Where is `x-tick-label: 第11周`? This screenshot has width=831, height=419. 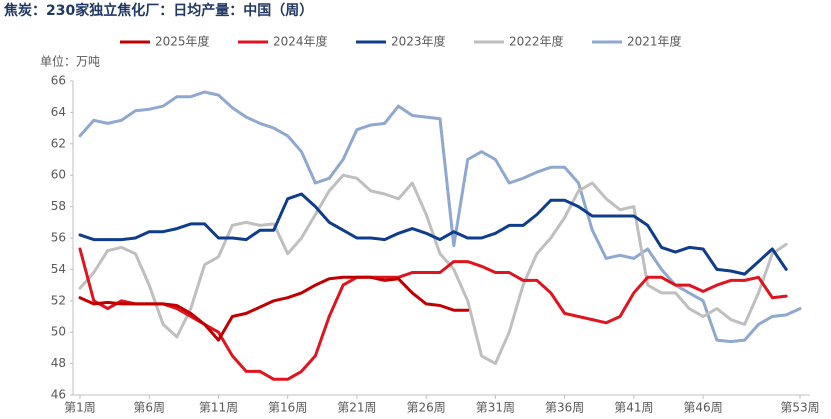 x-tick-label: 第11周 is located at coordinates (218, 408).